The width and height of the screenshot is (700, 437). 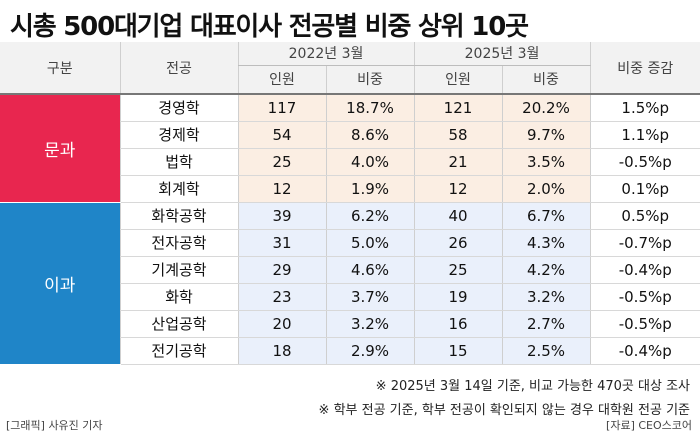 I want to click on major-cell: 회계학, so click(x=178, y=189).